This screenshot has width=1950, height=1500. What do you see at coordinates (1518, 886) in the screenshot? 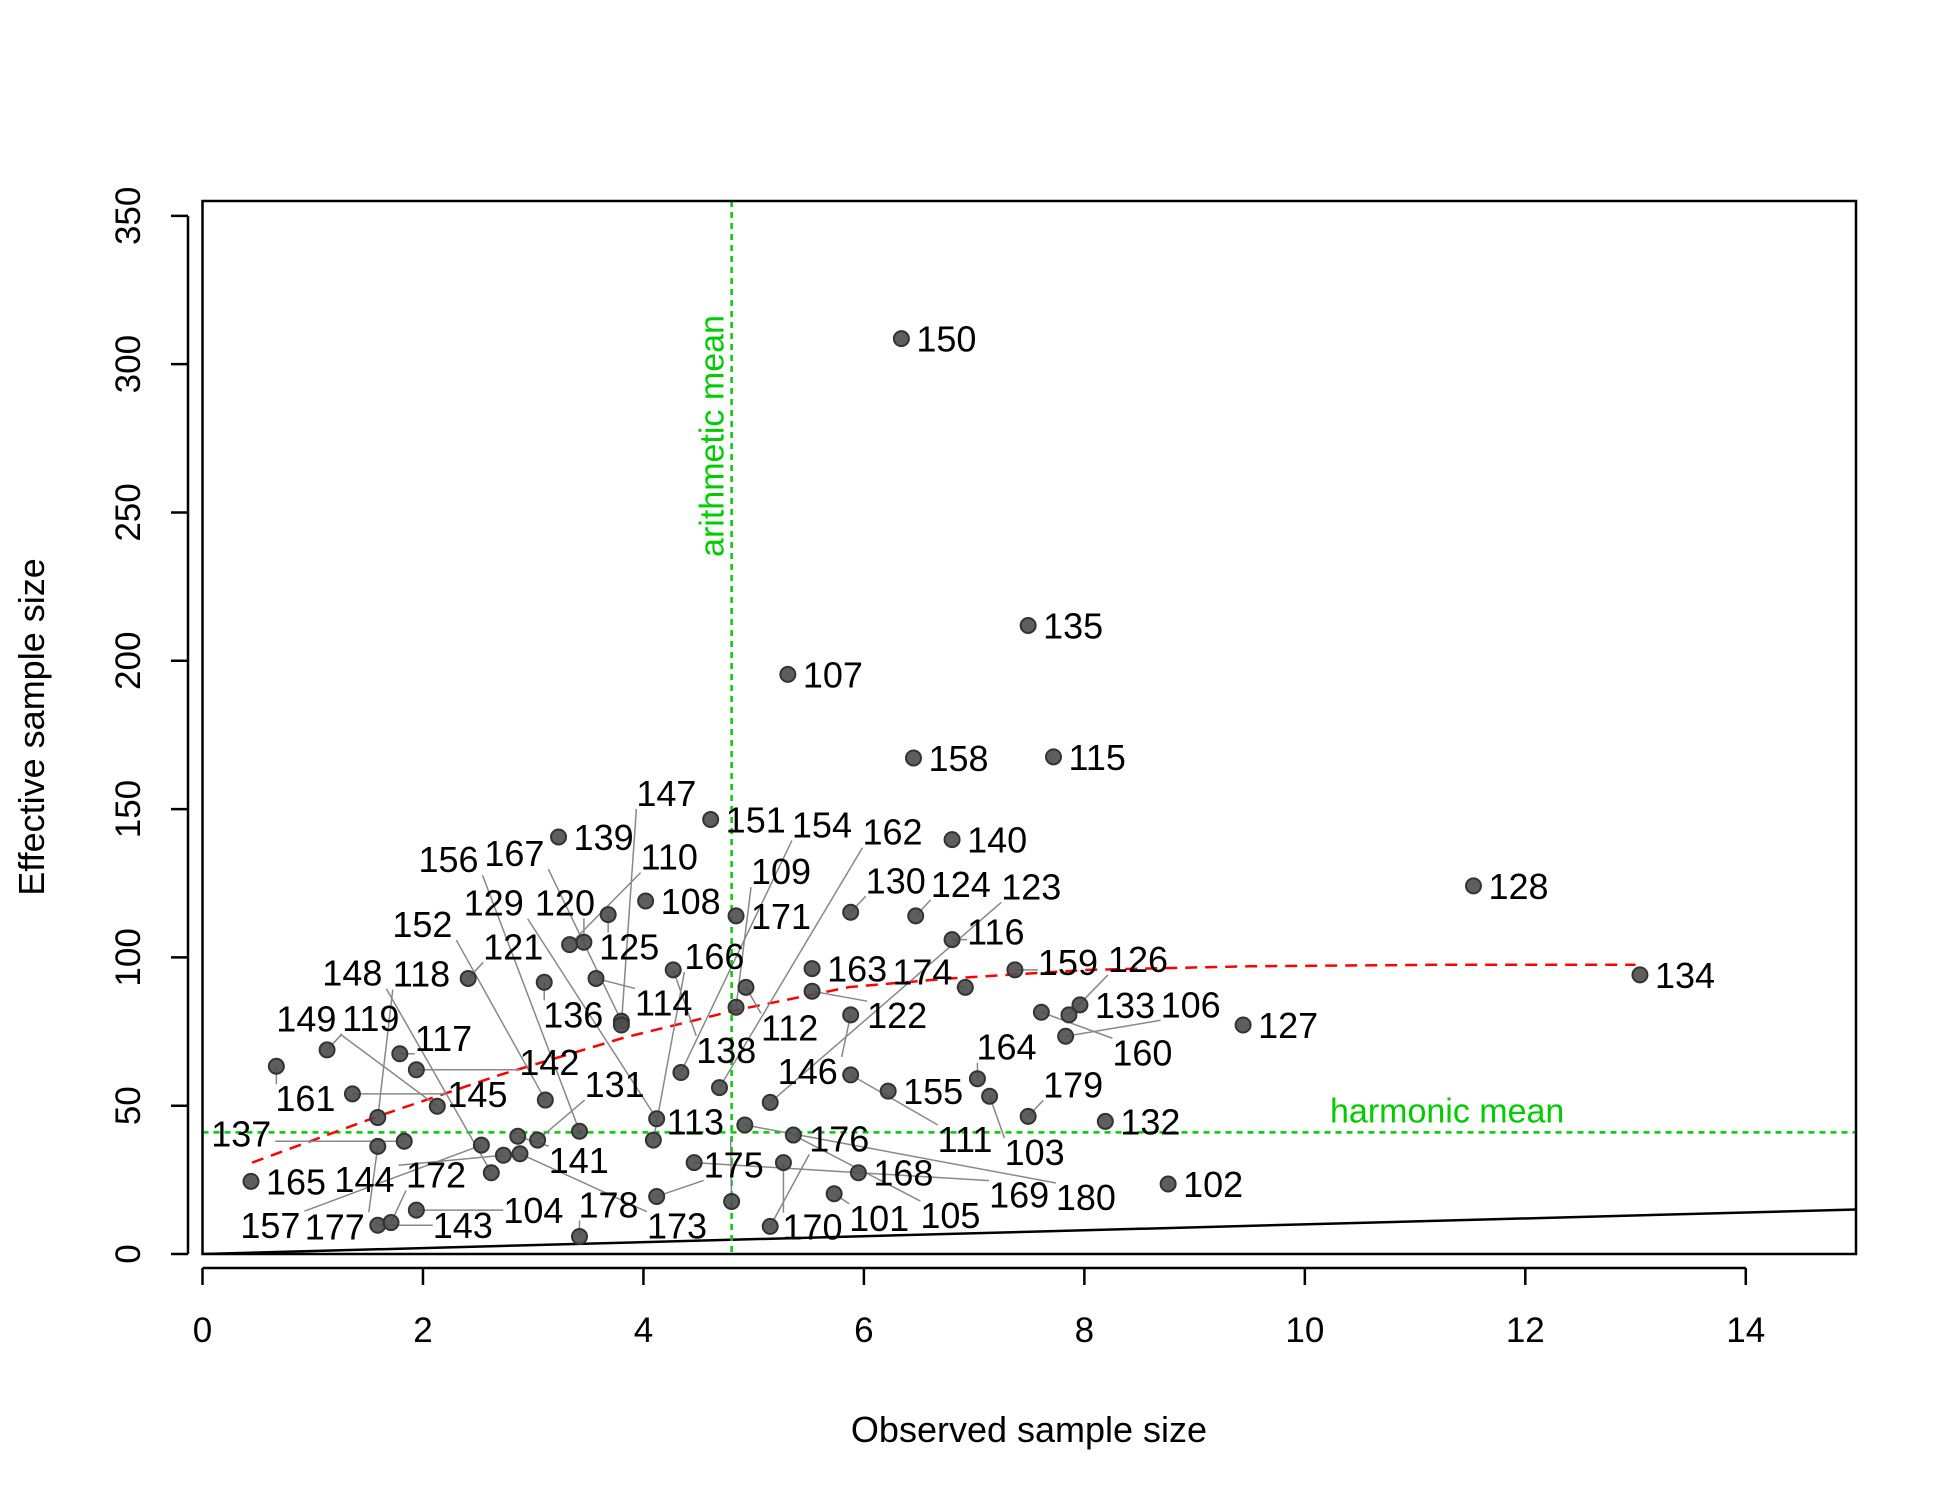
I see `point-label: 128` at bounding box center [1518, 886].